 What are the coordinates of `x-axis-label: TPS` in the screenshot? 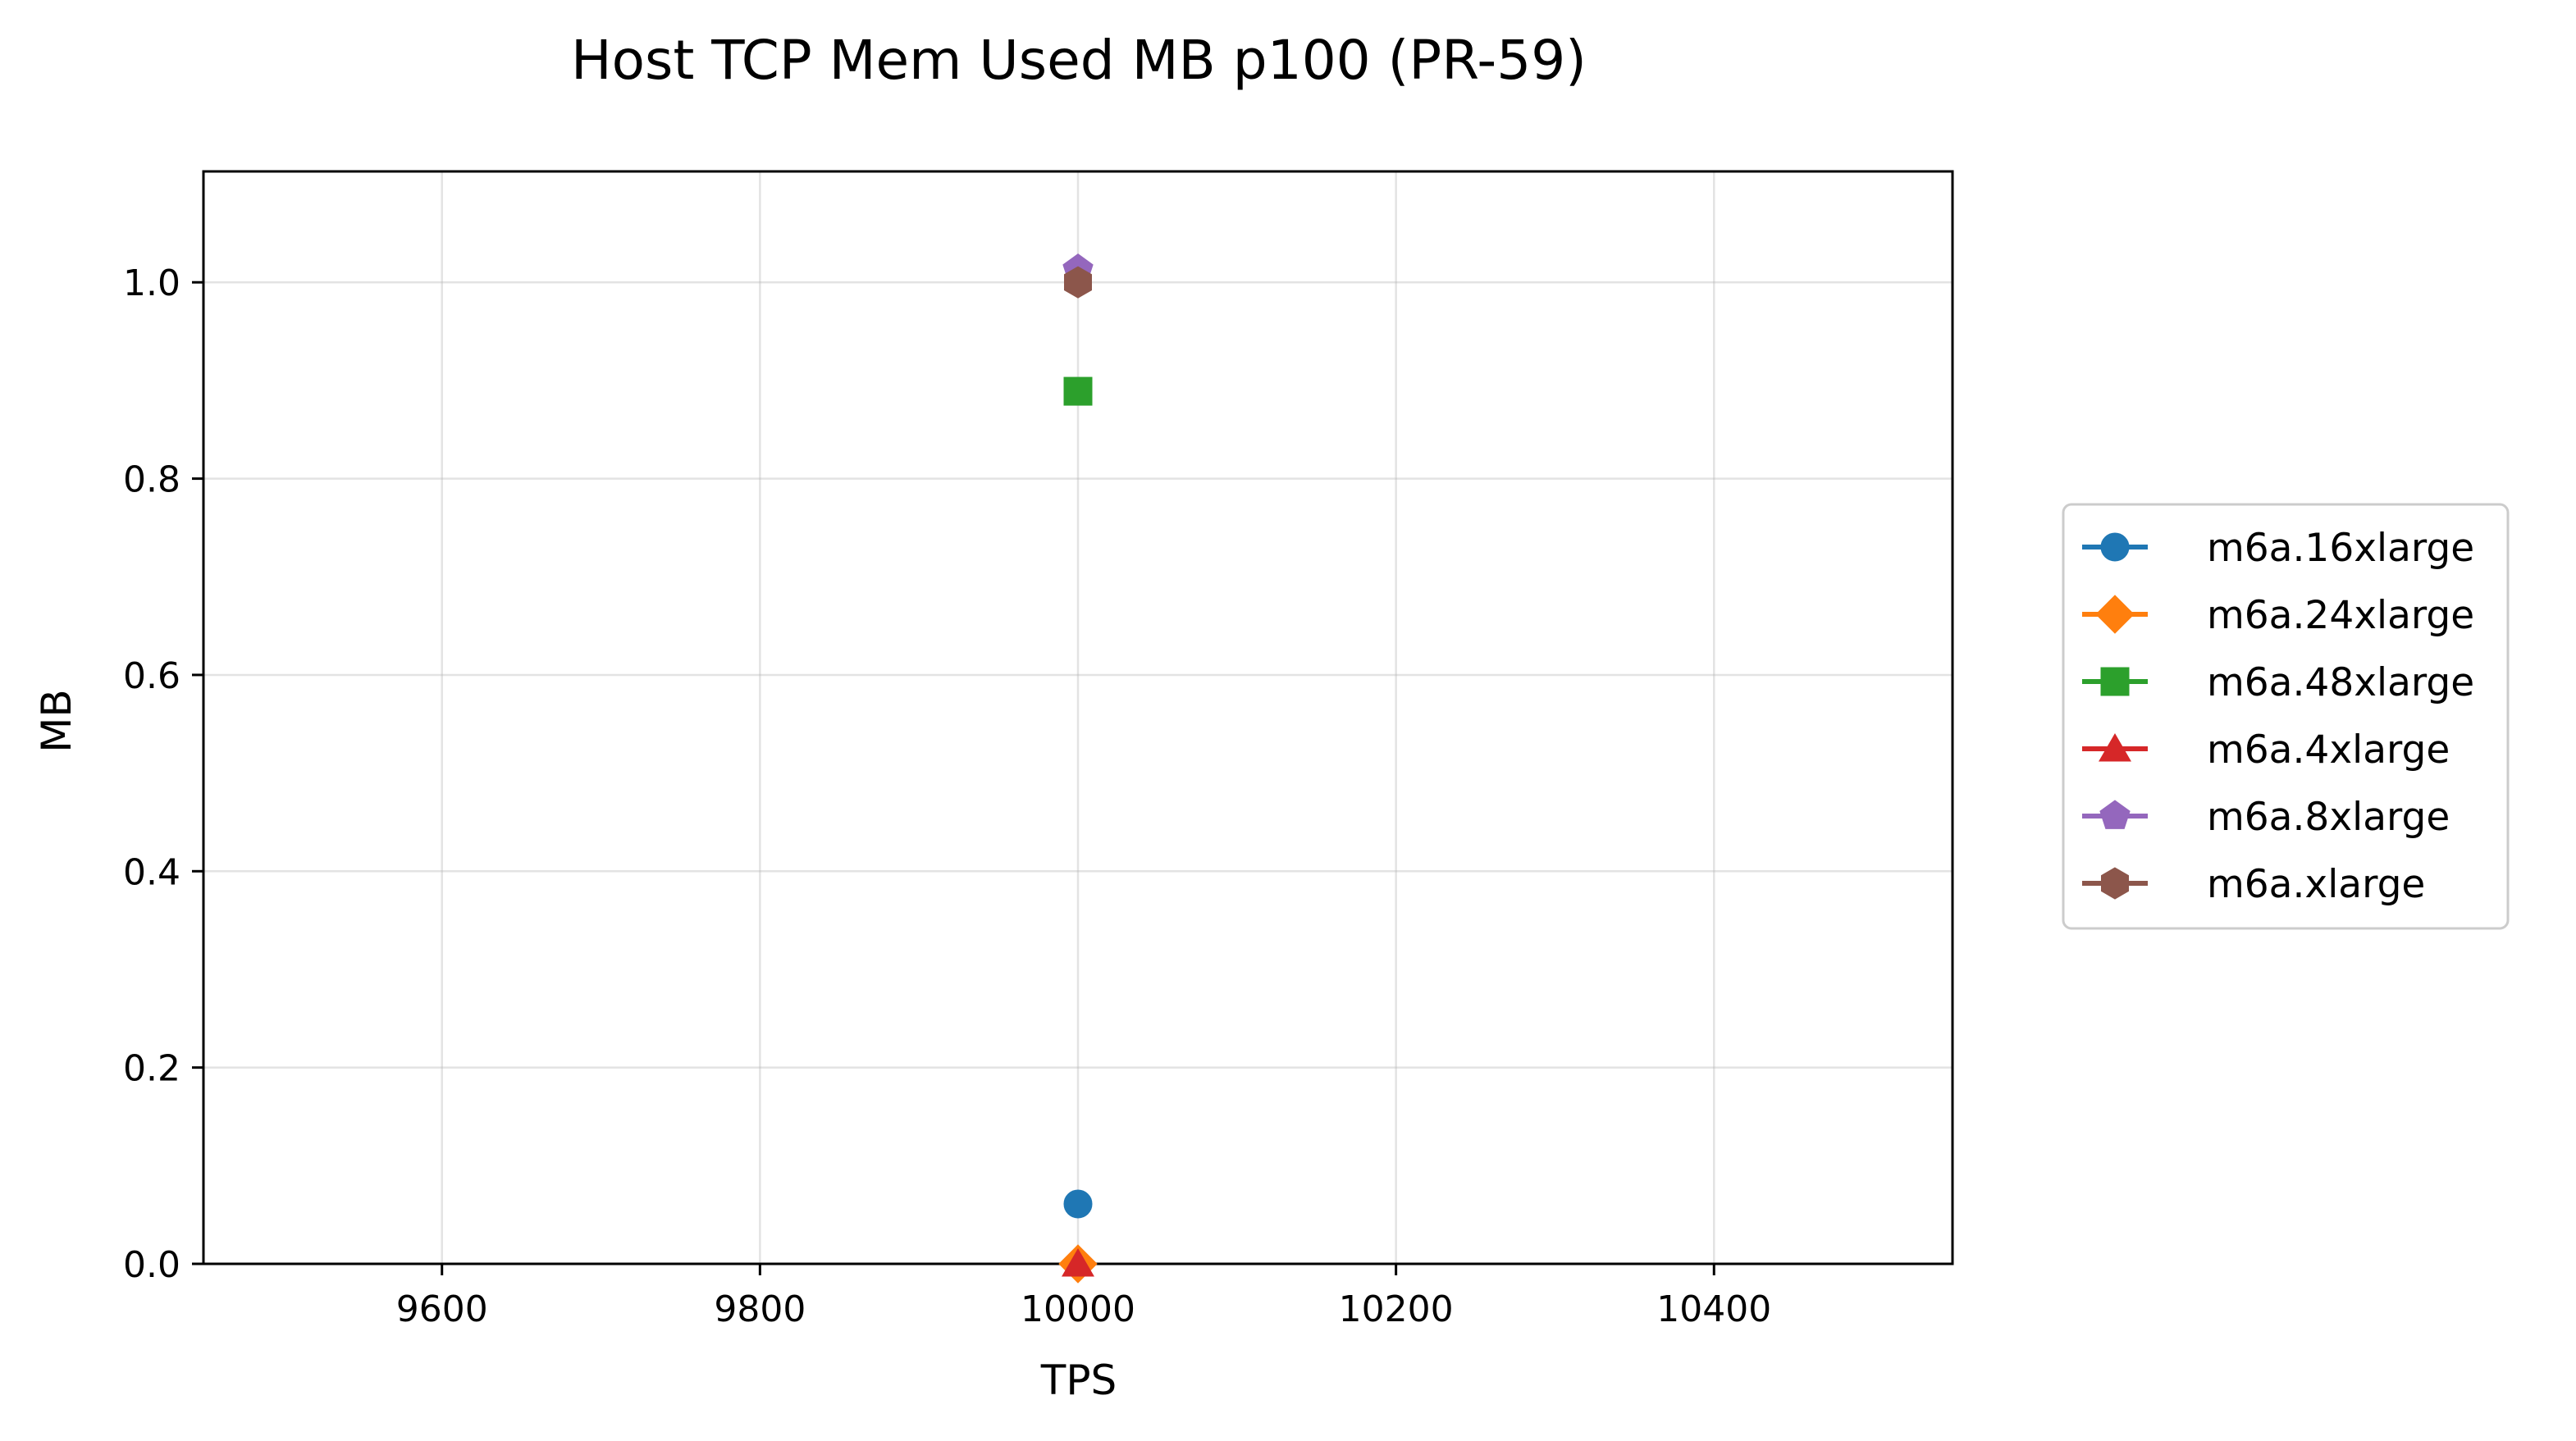 It's located at (1078, 1380).